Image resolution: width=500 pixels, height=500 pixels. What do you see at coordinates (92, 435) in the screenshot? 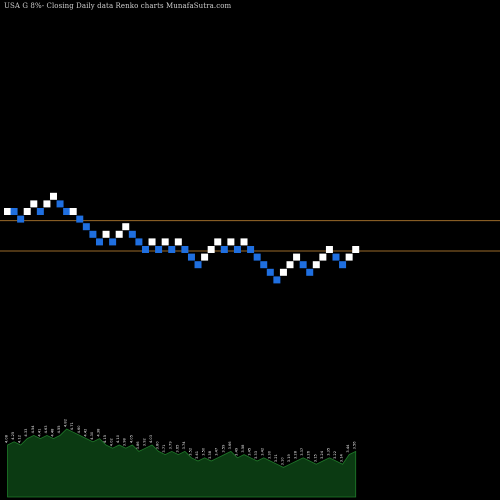
I see `volume-label-13: 4.30` at bounding box center [92, 435].